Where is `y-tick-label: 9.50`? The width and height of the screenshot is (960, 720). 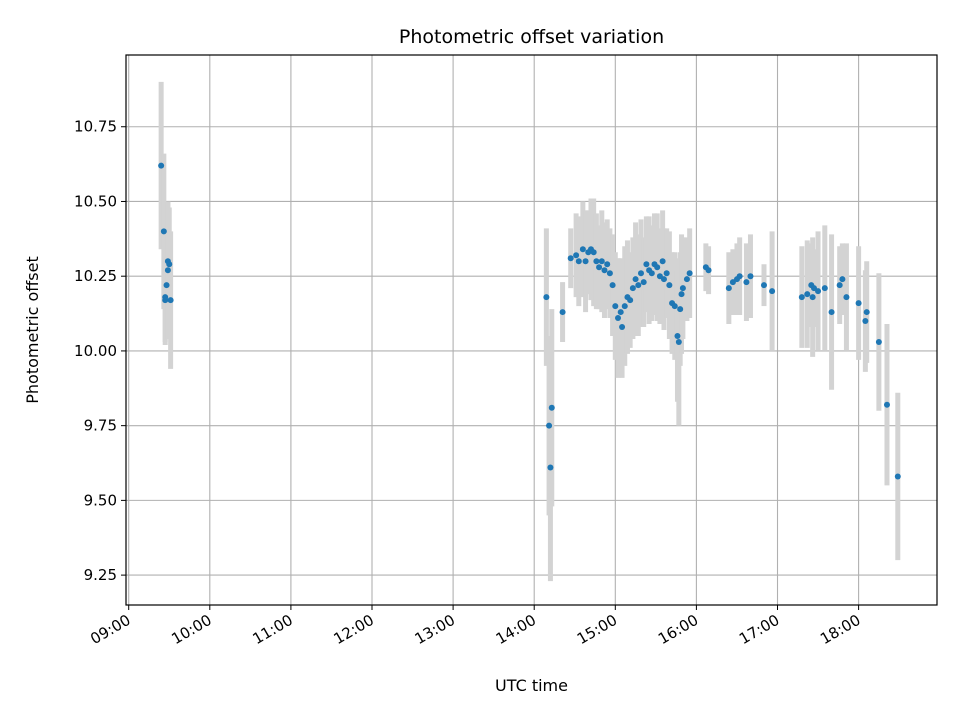
y-tick-label: 9.50 is located at coordinates (100, 500).